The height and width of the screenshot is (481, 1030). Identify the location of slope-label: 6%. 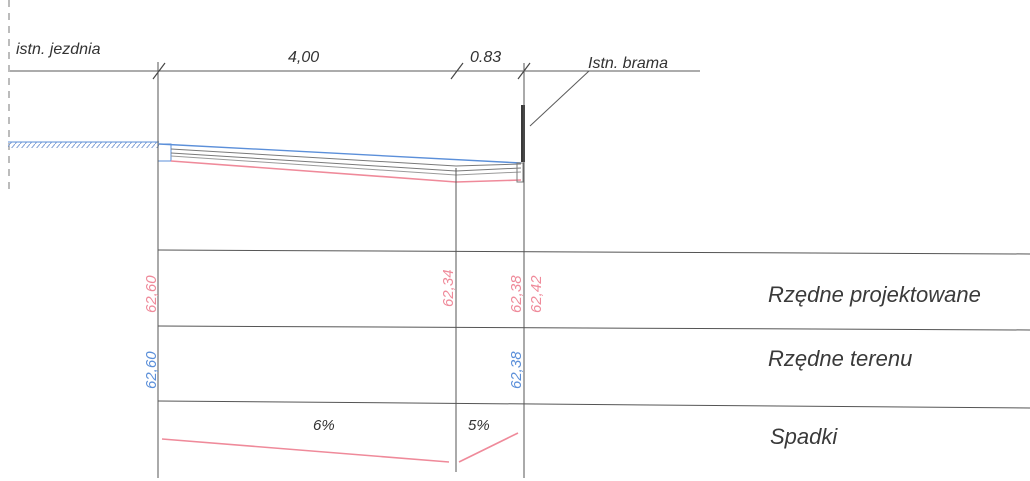
(324, 425).